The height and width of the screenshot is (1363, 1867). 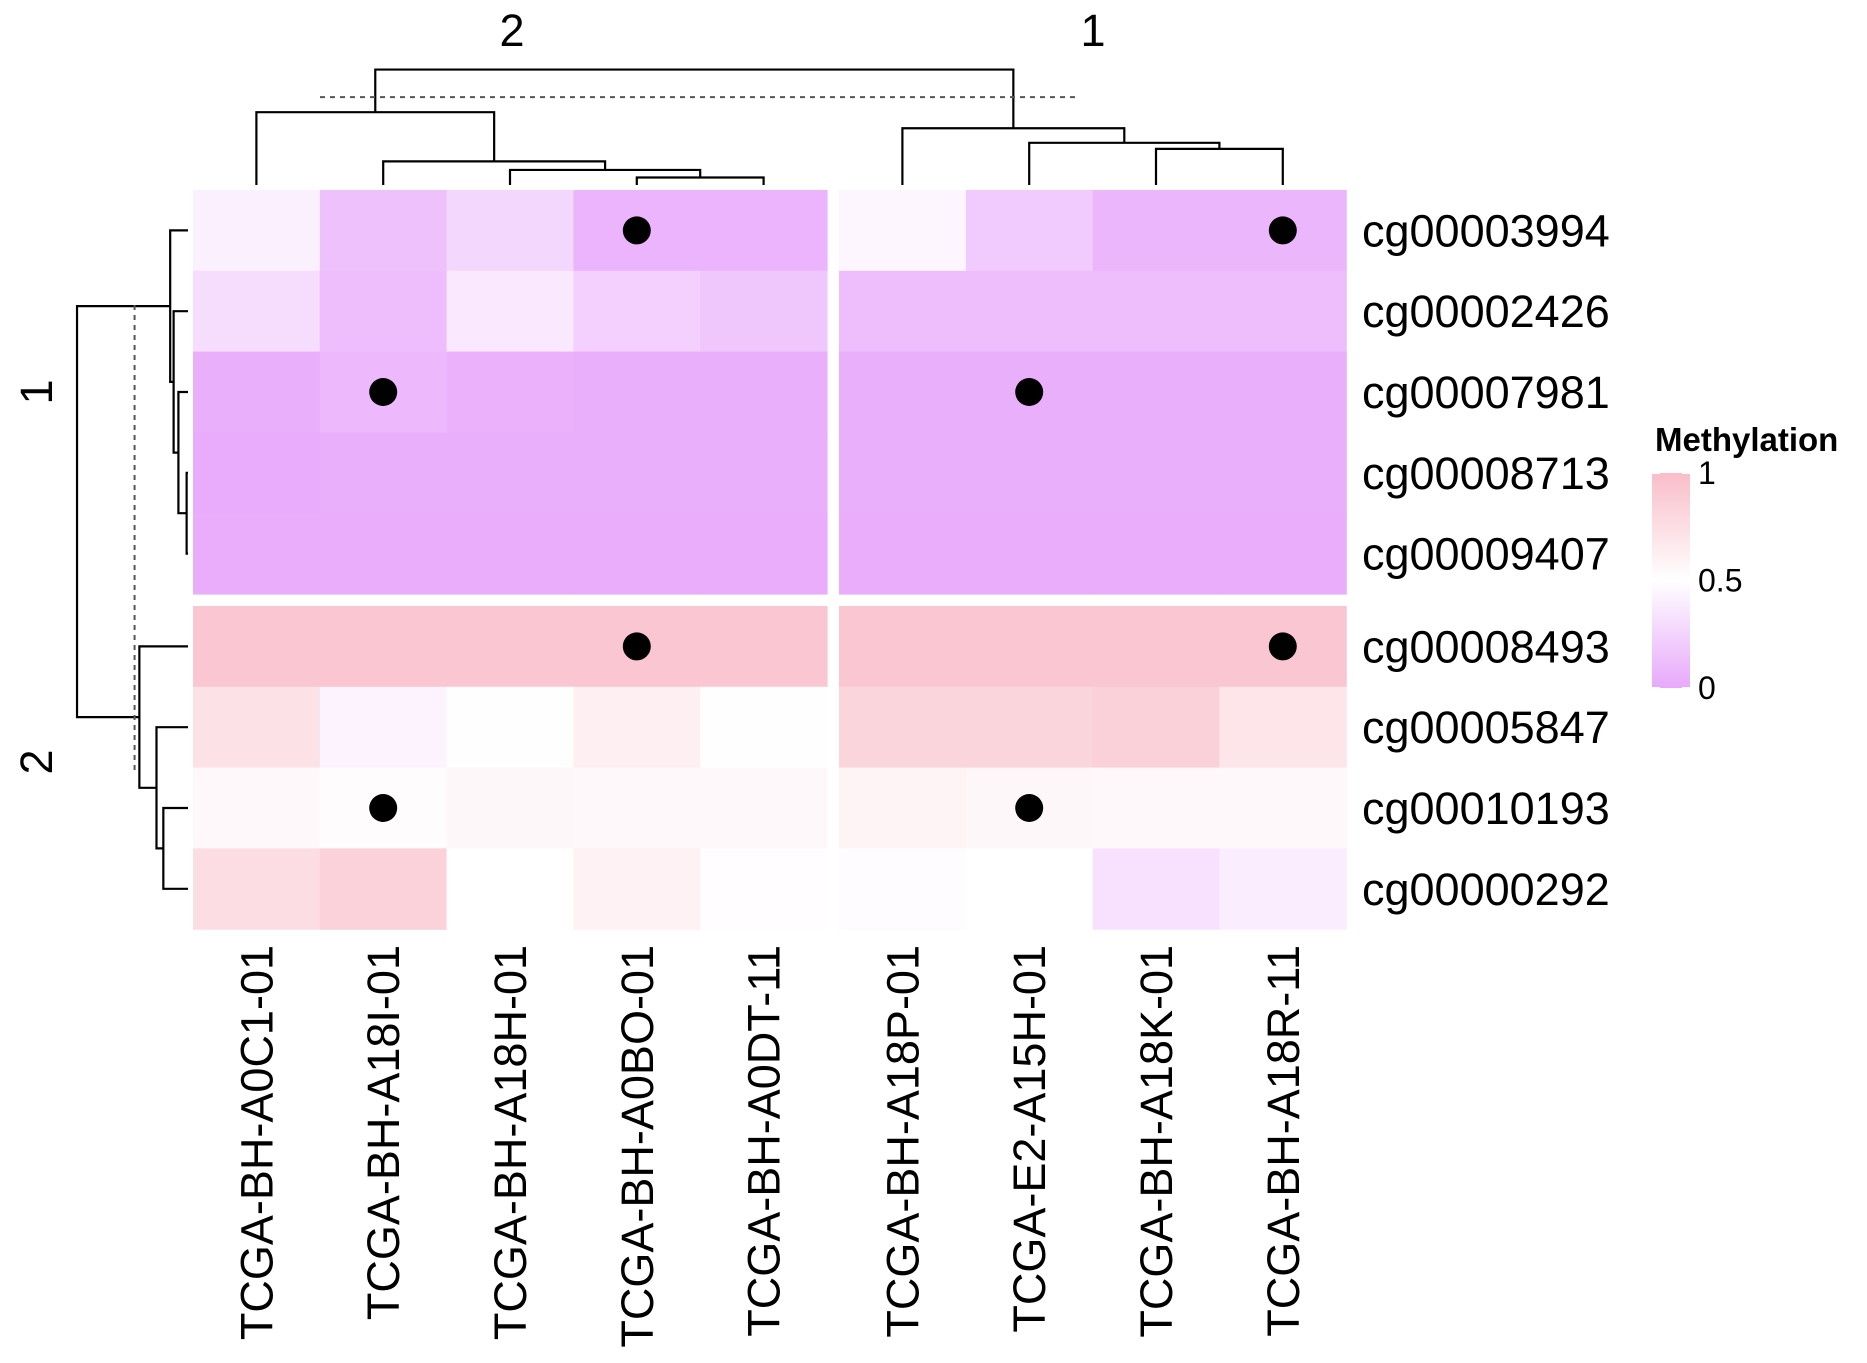 I want to click on row-label: cg00002426, so click(x=1486, y=311).